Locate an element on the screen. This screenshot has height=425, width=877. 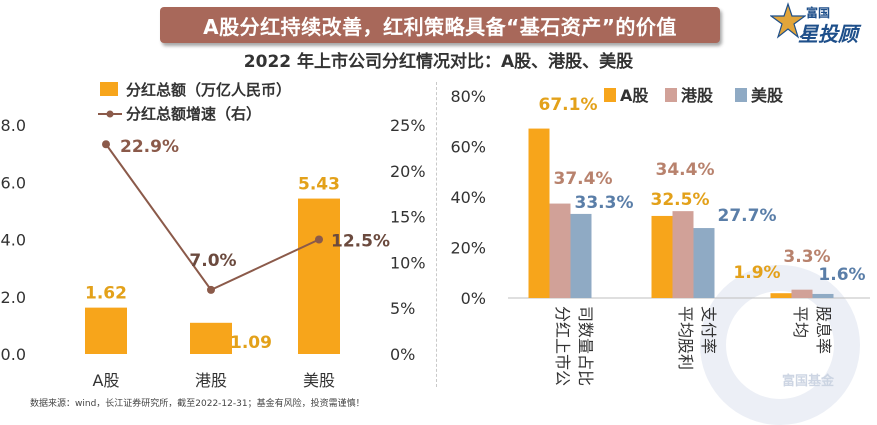
right-chart-y-tick-label: 40% is located at coordinates (468, 197).